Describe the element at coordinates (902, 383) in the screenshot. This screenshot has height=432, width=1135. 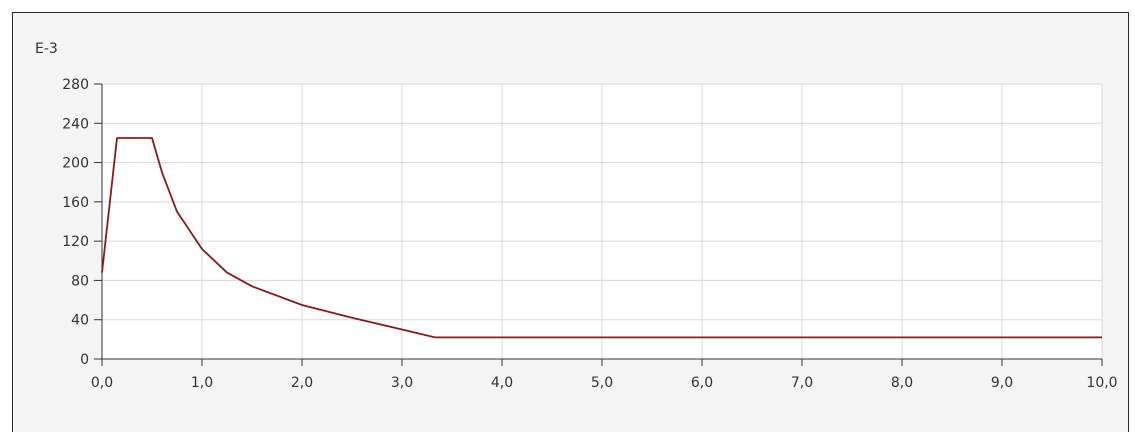
I see `x-tick-label: 8,0` at that location.